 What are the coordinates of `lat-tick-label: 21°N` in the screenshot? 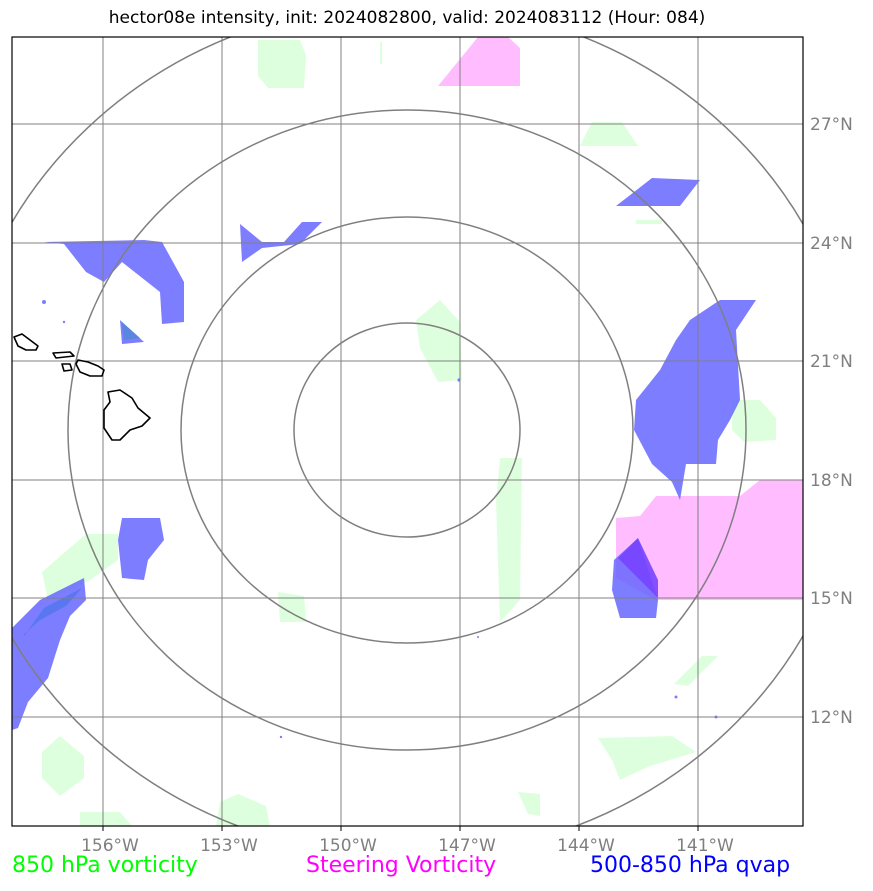 It's located at (831, 362).